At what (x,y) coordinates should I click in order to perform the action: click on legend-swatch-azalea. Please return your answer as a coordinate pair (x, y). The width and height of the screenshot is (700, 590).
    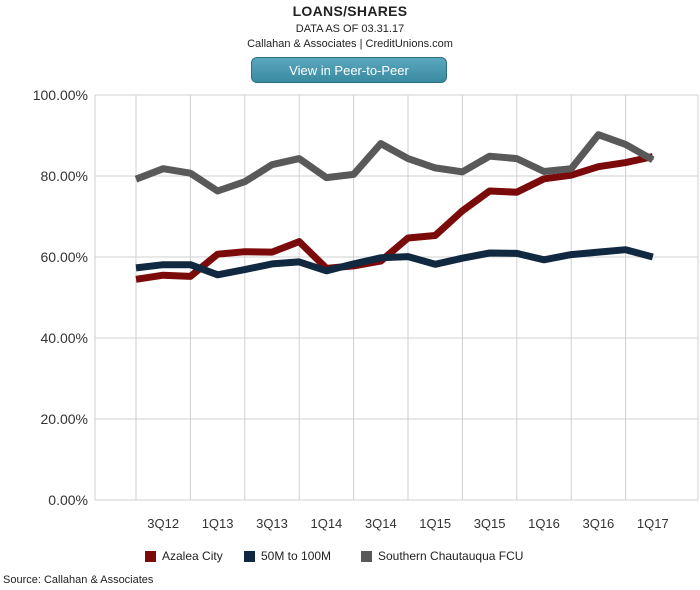
    Looking at the image, I should click on (150, 556).